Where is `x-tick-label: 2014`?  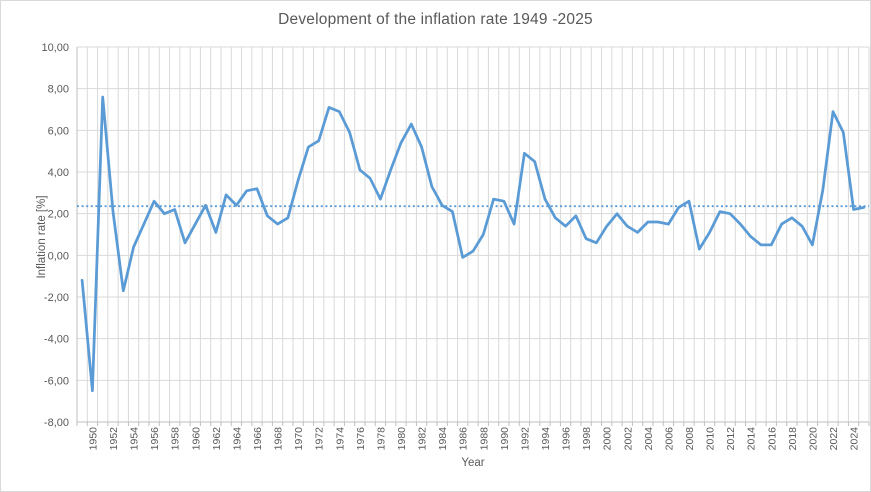 x-tick-label: 2014 is located at coordinates (752, 439).